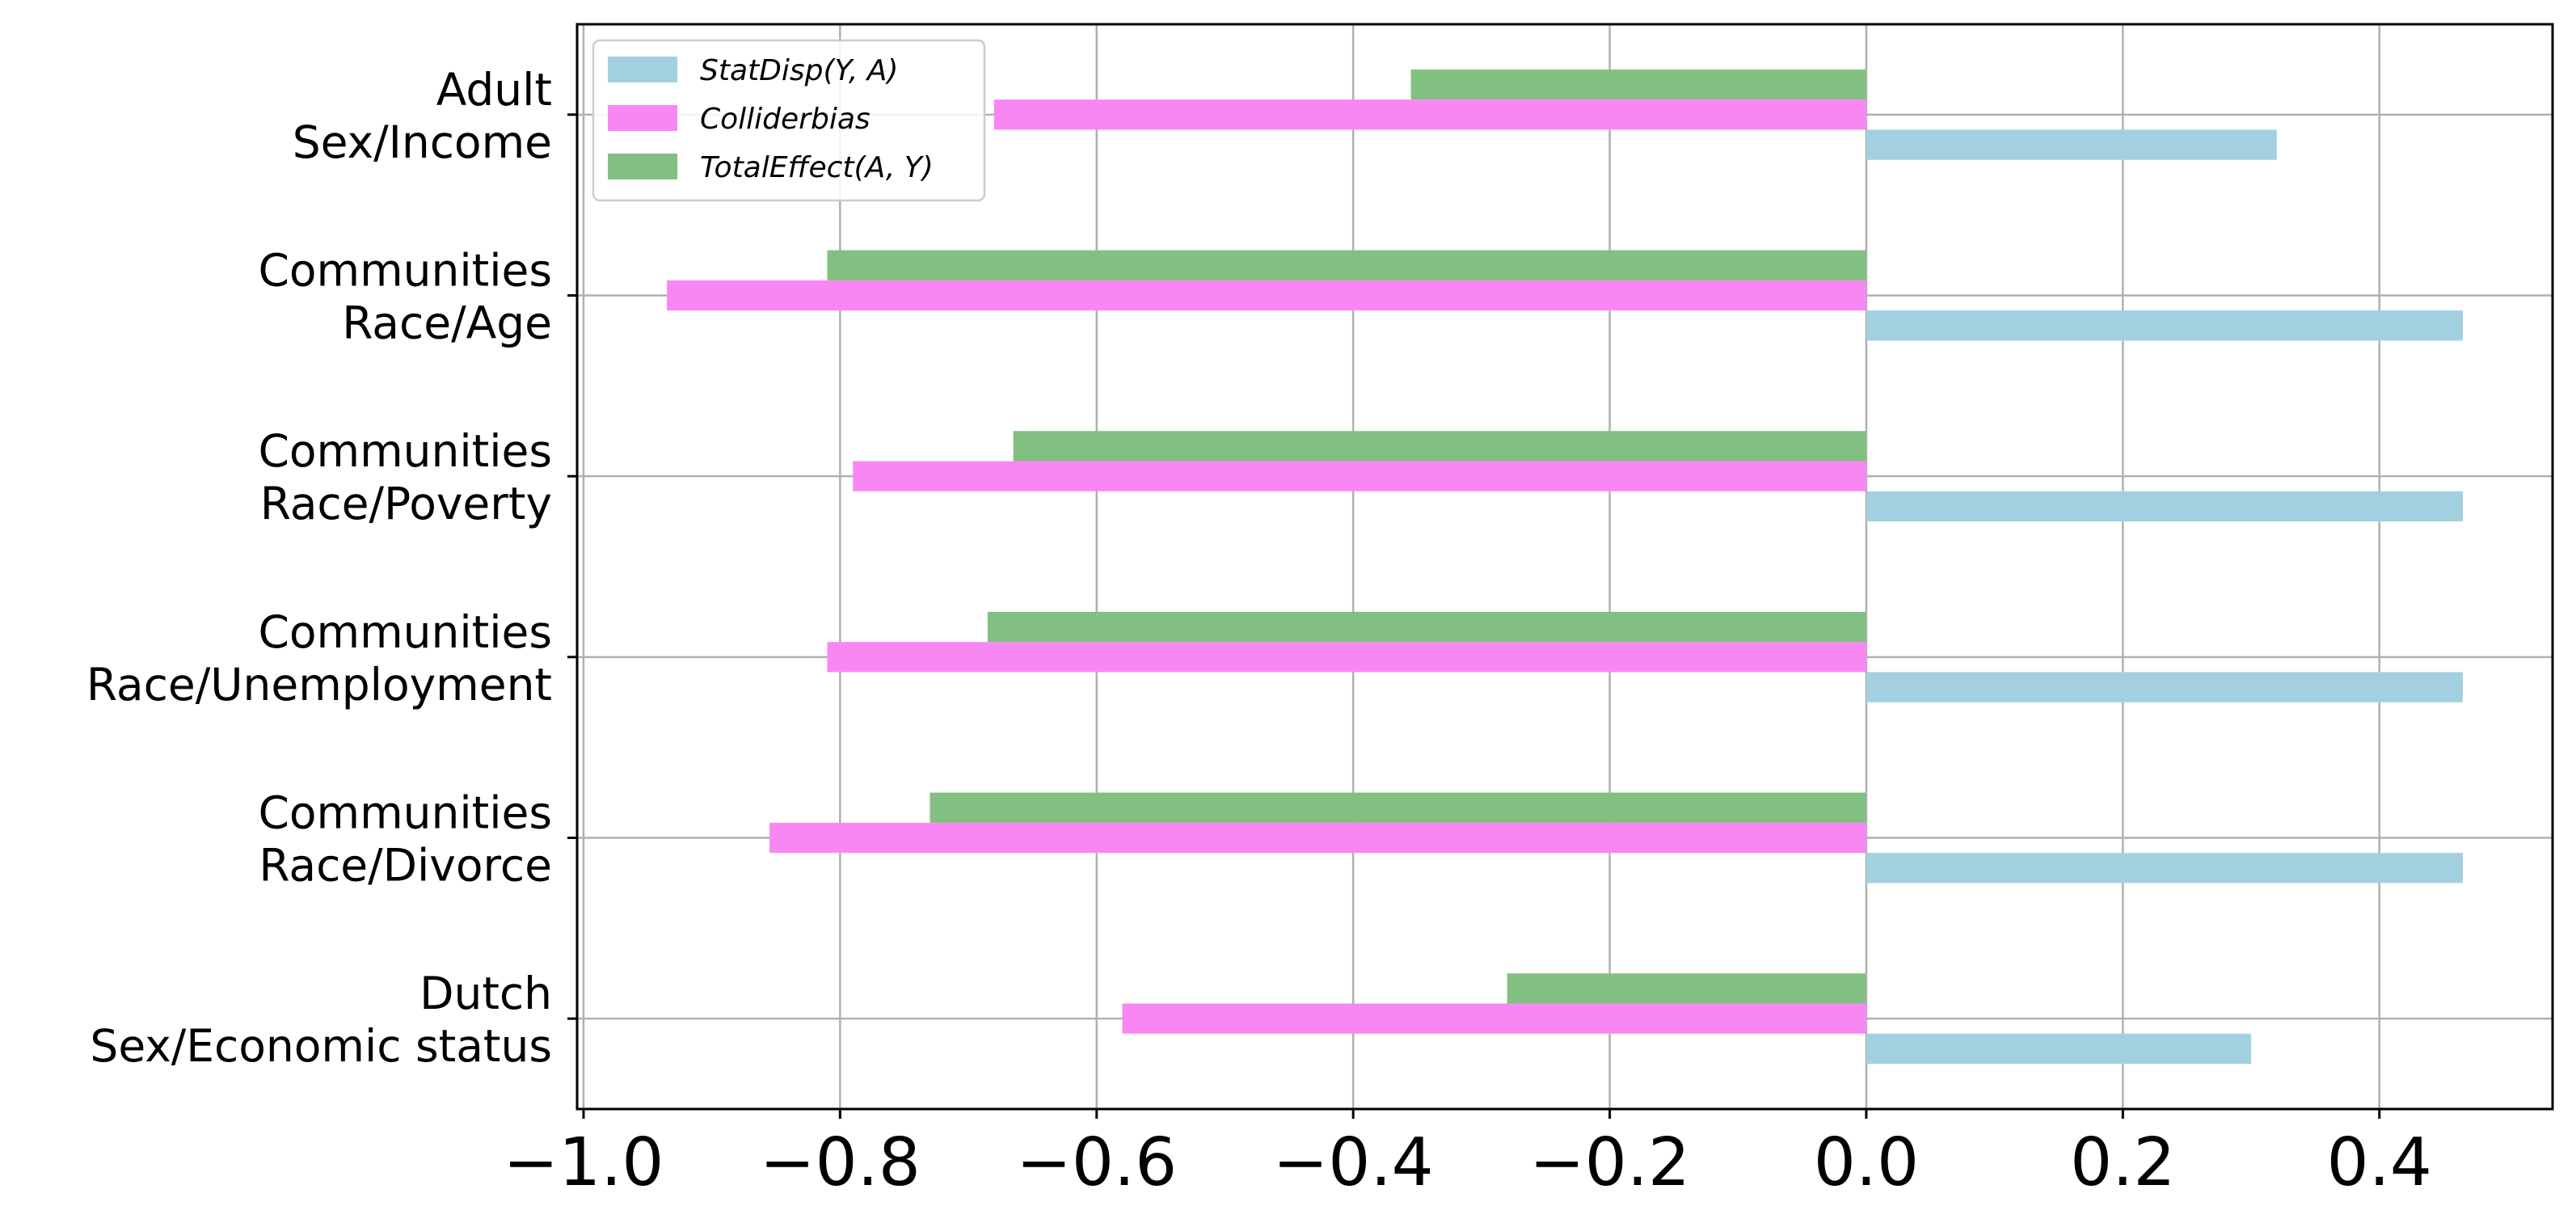 Image resolution: width=2576 pixels, height=1223 pixels. What do you see at coordinates (1353, 1162) in the screenshot?
I see `x-tick-label: −0.4` at bounding box center [1353, 1162].